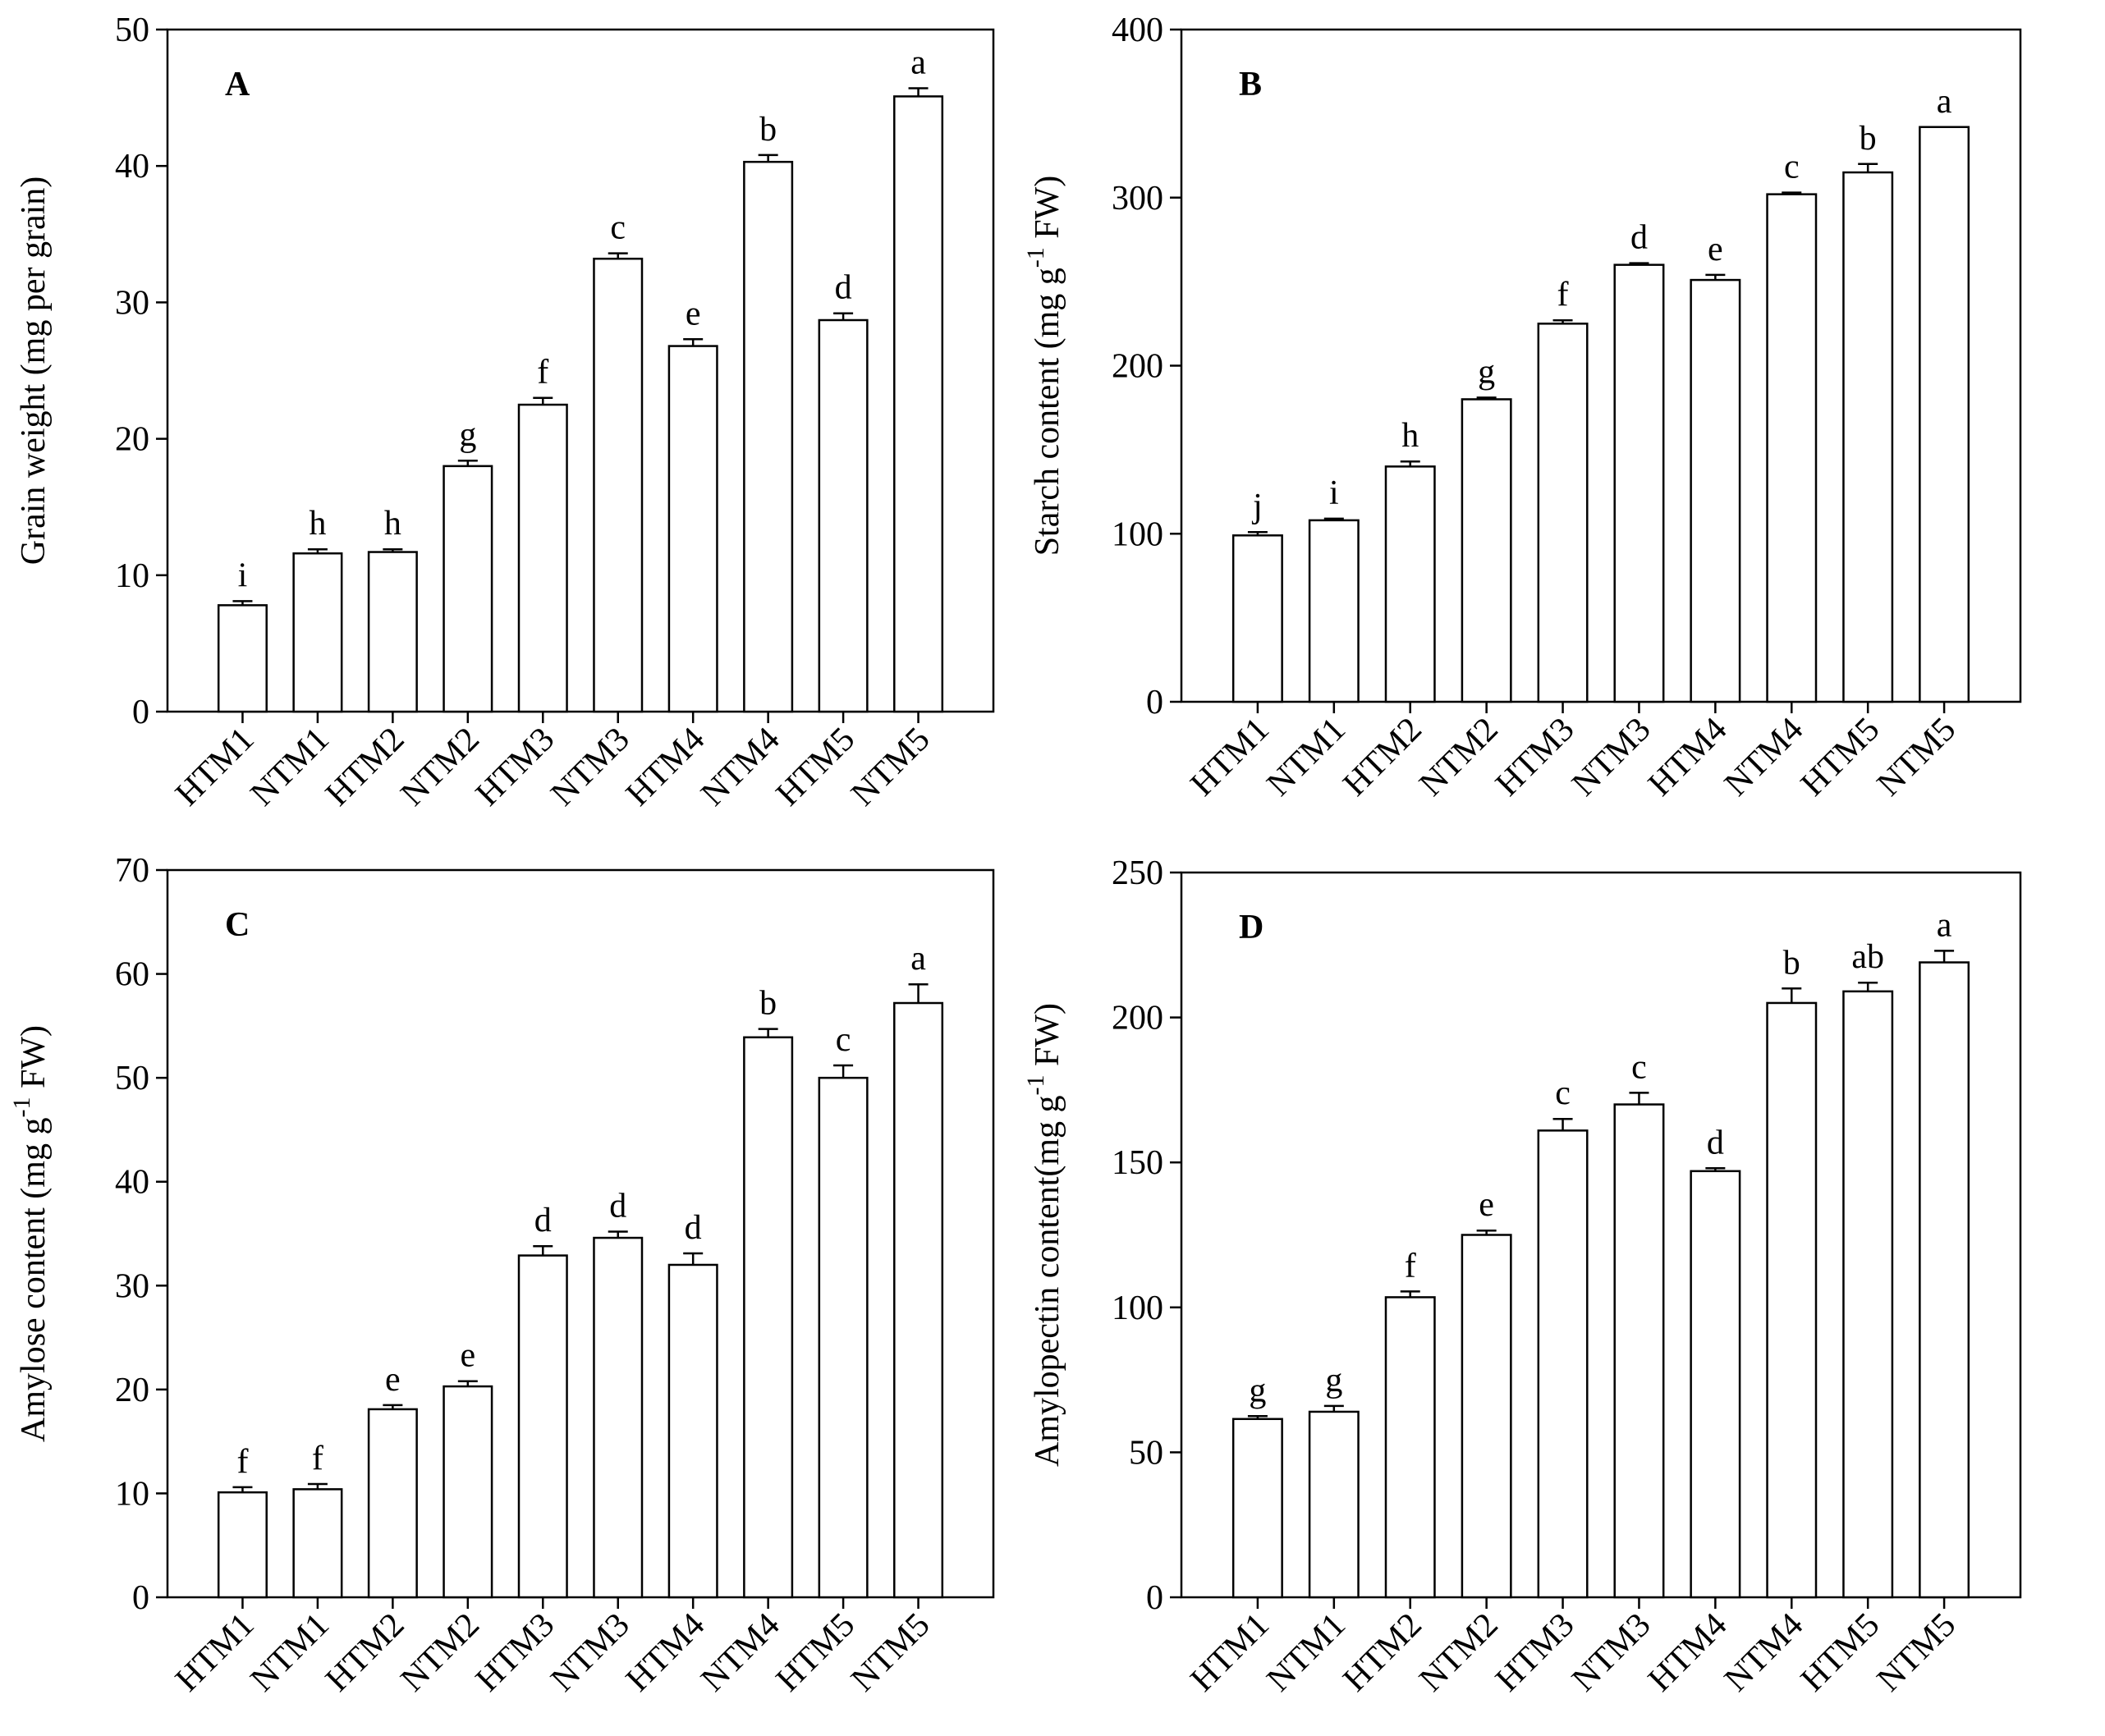  Describe the element at coordinates (1137, 873) in the screenshot. I see `y-tick-label: 250` at that location.